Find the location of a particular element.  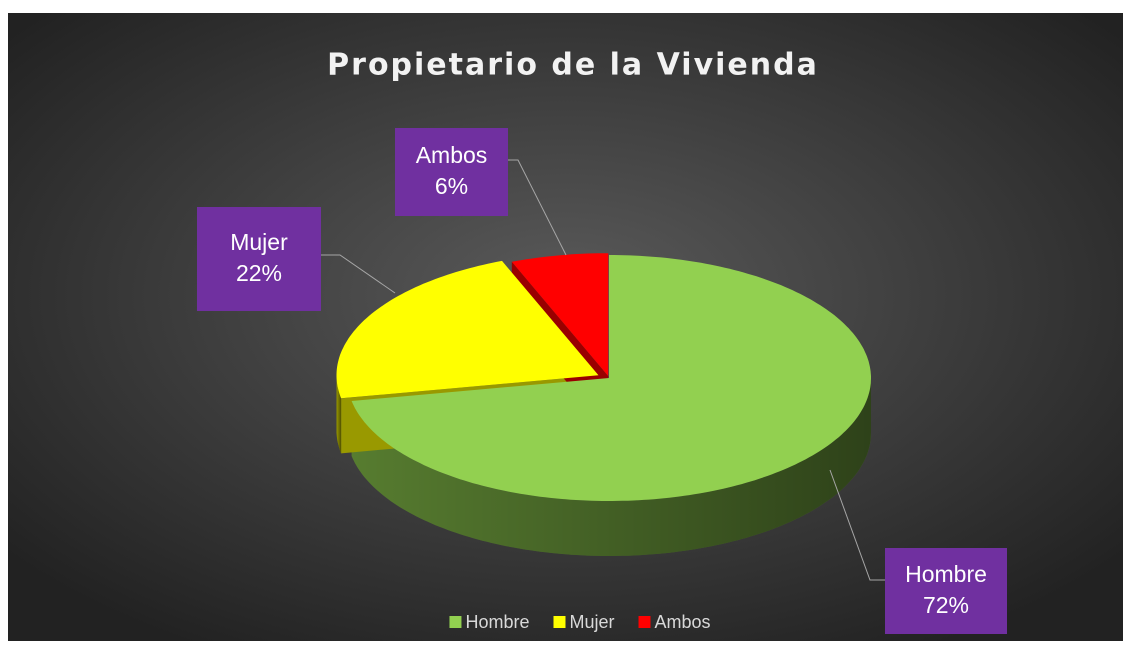

data-label-category: Mujer is located at coordinates (259, 242).